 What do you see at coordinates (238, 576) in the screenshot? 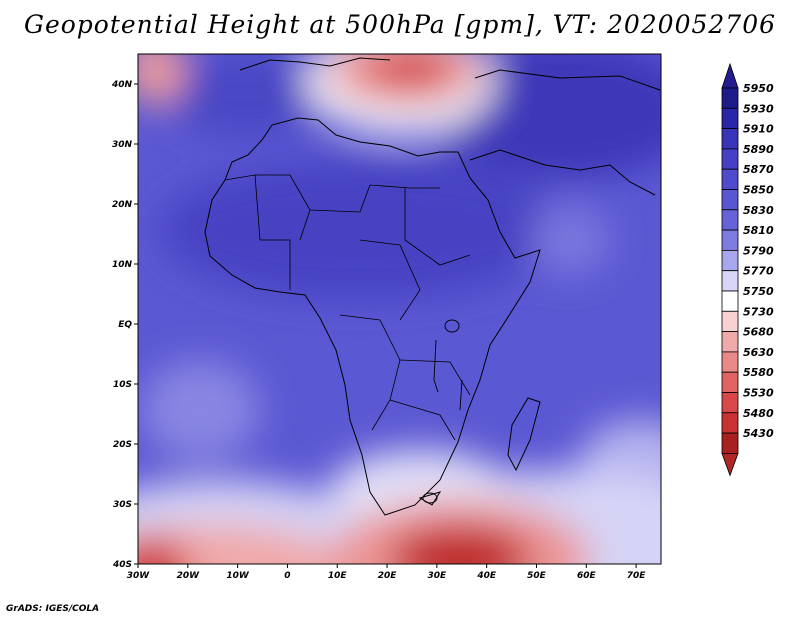
I see `lon-tick-label: 10W` at bounding box center [238, 576].